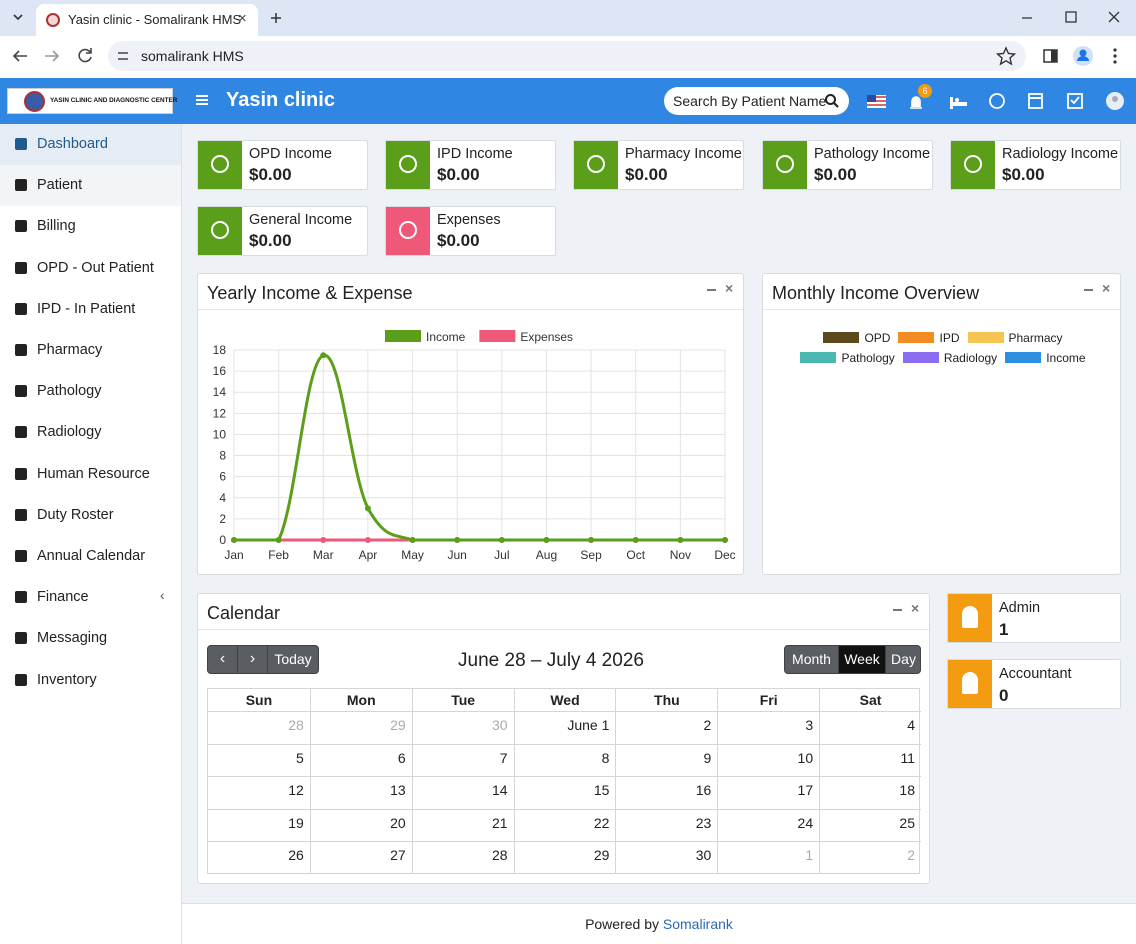 Image resolution: width=1136 pixels, height=944 pixels. Describe the element at coordinates (259, 824) in the screenshot. I see `day-cell: 19` at that location.